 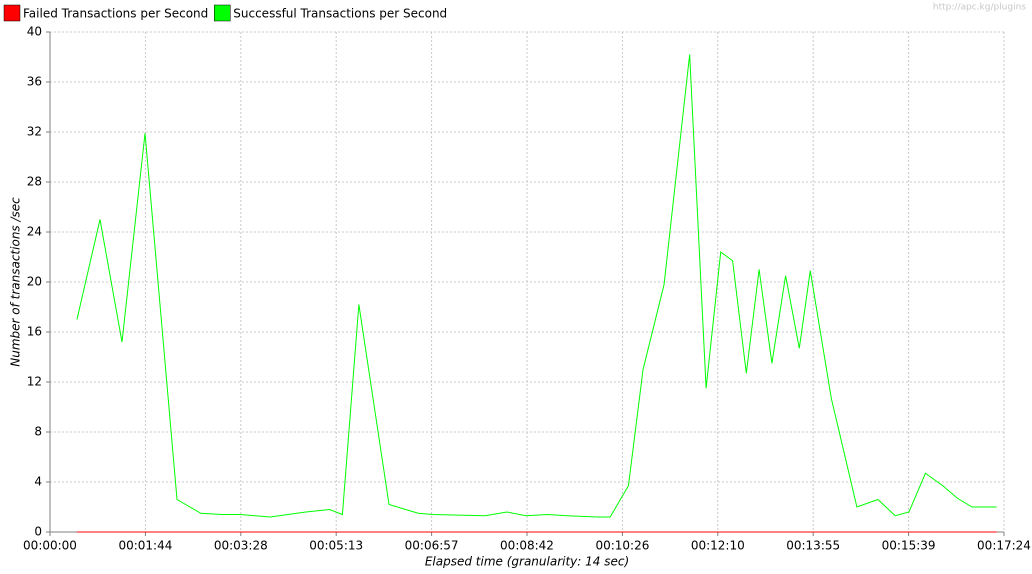 What do you see at coordinates (813, 546) in the screenshot?
I see `x-tick-label: 00:13:55` at bounding box center [813, 546].